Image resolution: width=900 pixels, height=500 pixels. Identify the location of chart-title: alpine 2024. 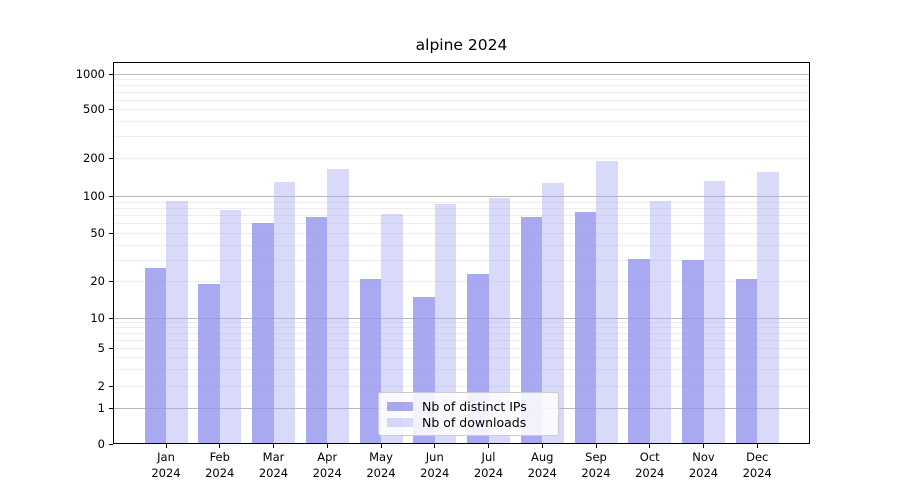
(461, 45).